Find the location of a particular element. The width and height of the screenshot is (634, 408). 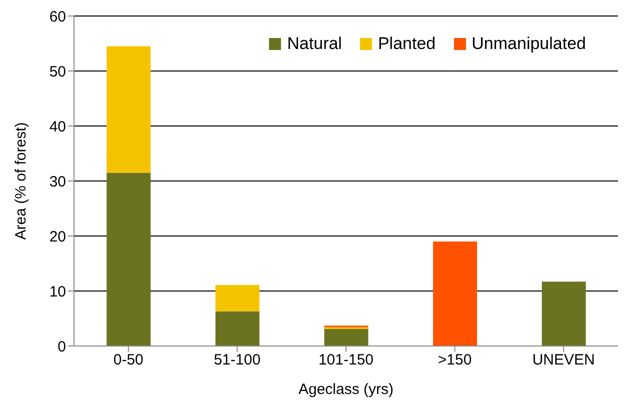

x-tick-label: >150 is located at coordinates (455, 360).